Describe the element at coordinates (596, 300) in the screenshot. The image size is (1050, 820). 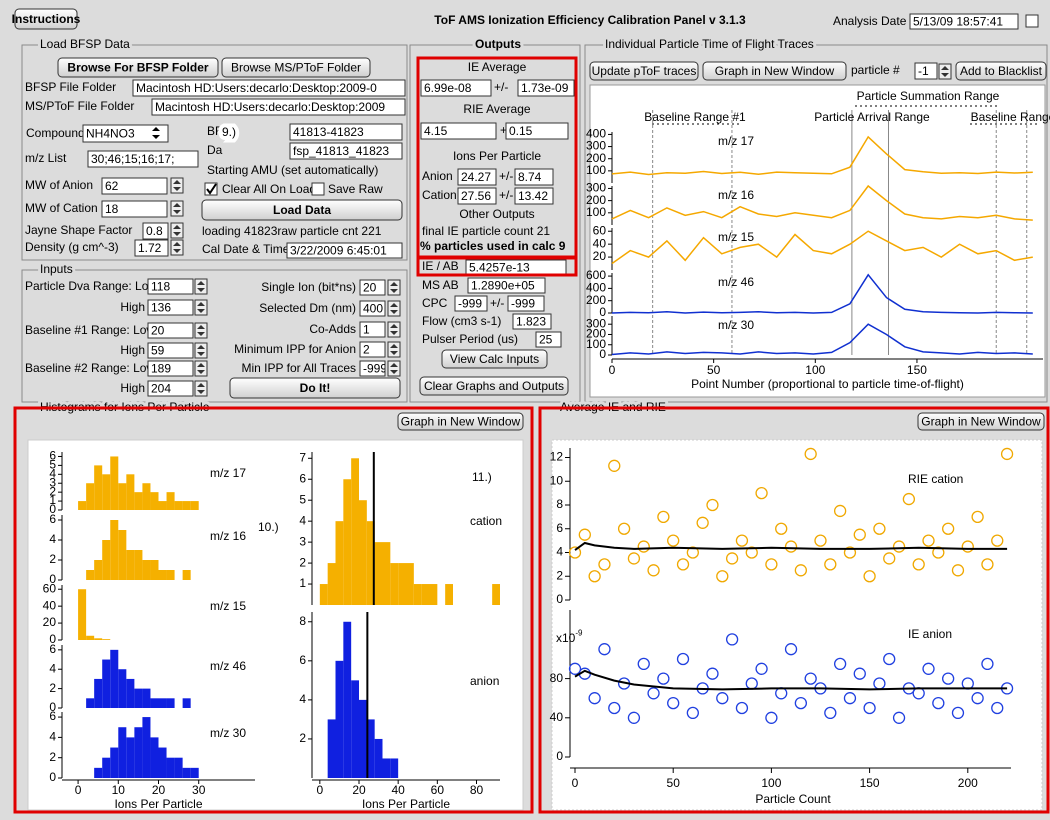
I see `y-tick-label: 200` at that location.